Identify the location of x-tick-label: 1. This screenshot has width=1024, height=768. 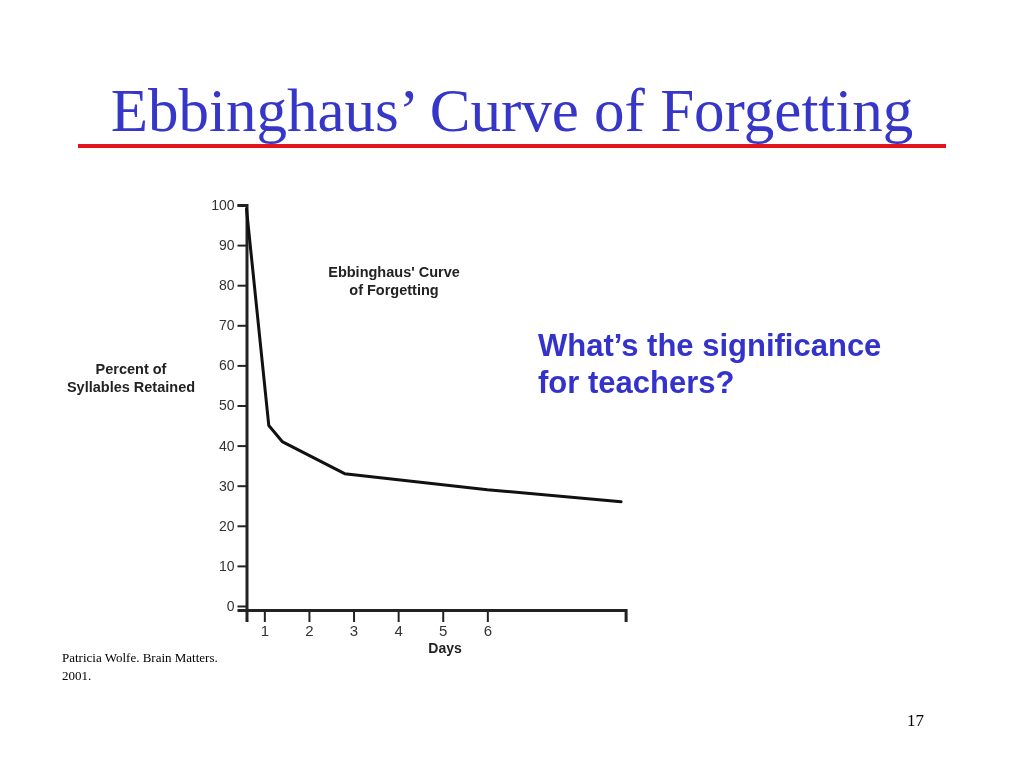
(265, 630).